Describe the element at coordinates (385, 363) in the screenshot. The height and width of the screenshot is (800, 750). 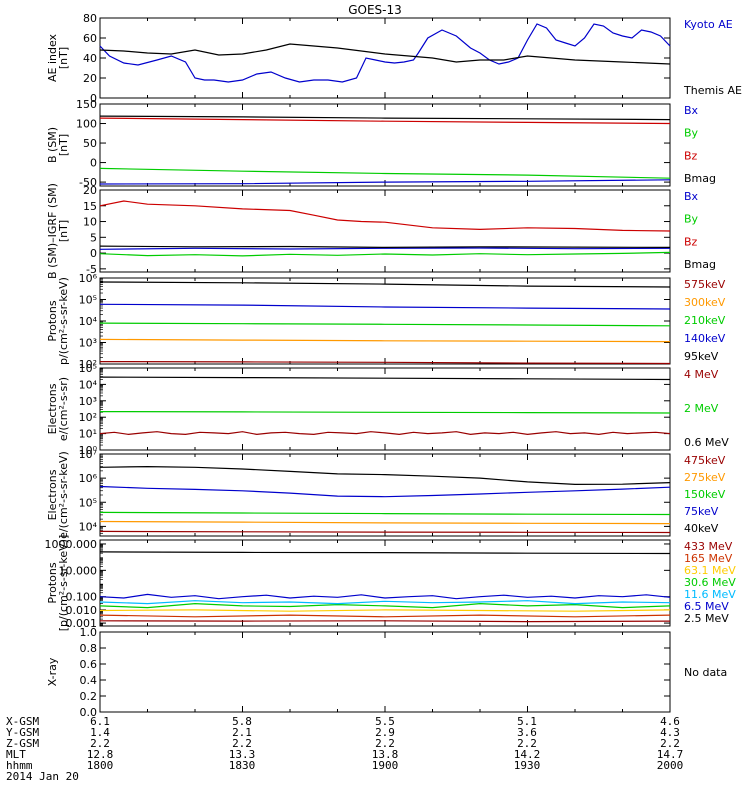
I see `series-line-575kev` at that location.